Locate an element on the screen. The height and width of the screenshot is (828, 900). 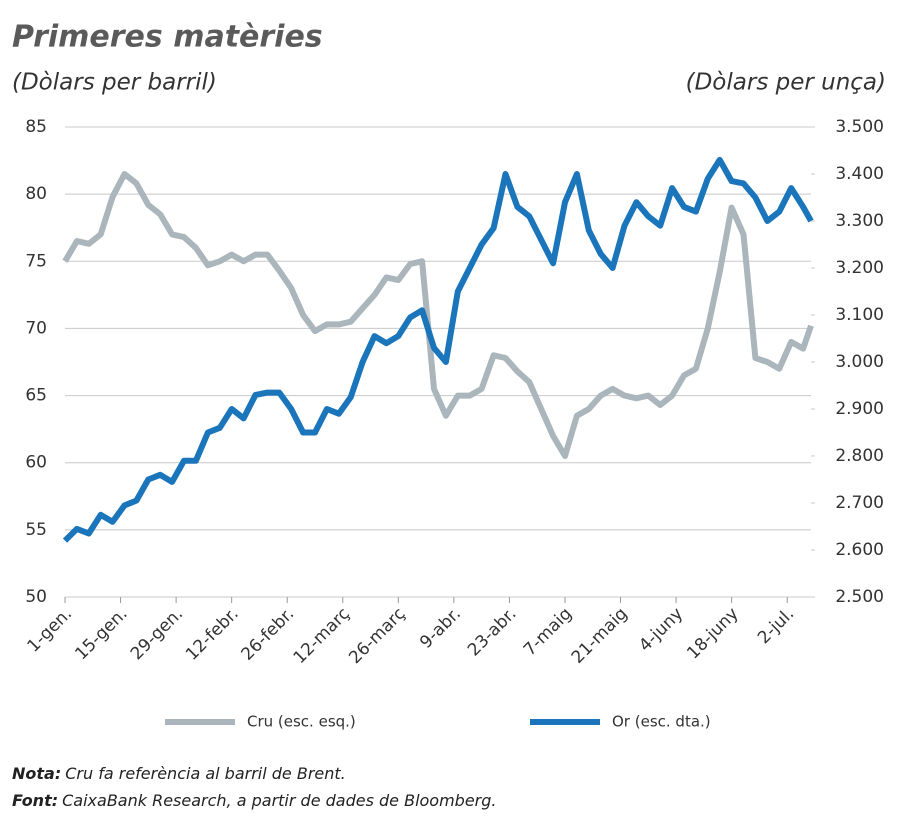
x-tick-label: 9-abr. is located at coordinates (440, 628).